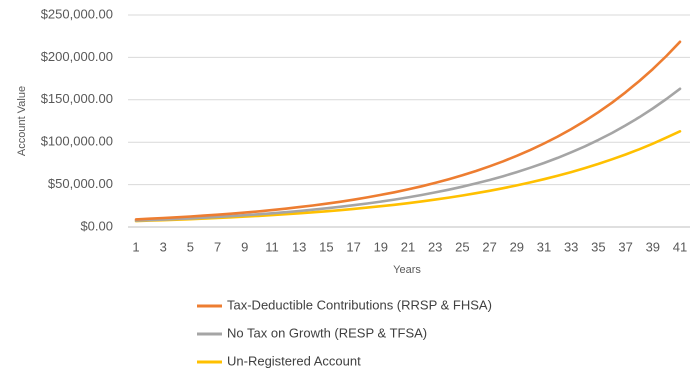  Describe the element at coordinates (299, 246) in the screenshot. I see `x-tick-label: 13` at that location.